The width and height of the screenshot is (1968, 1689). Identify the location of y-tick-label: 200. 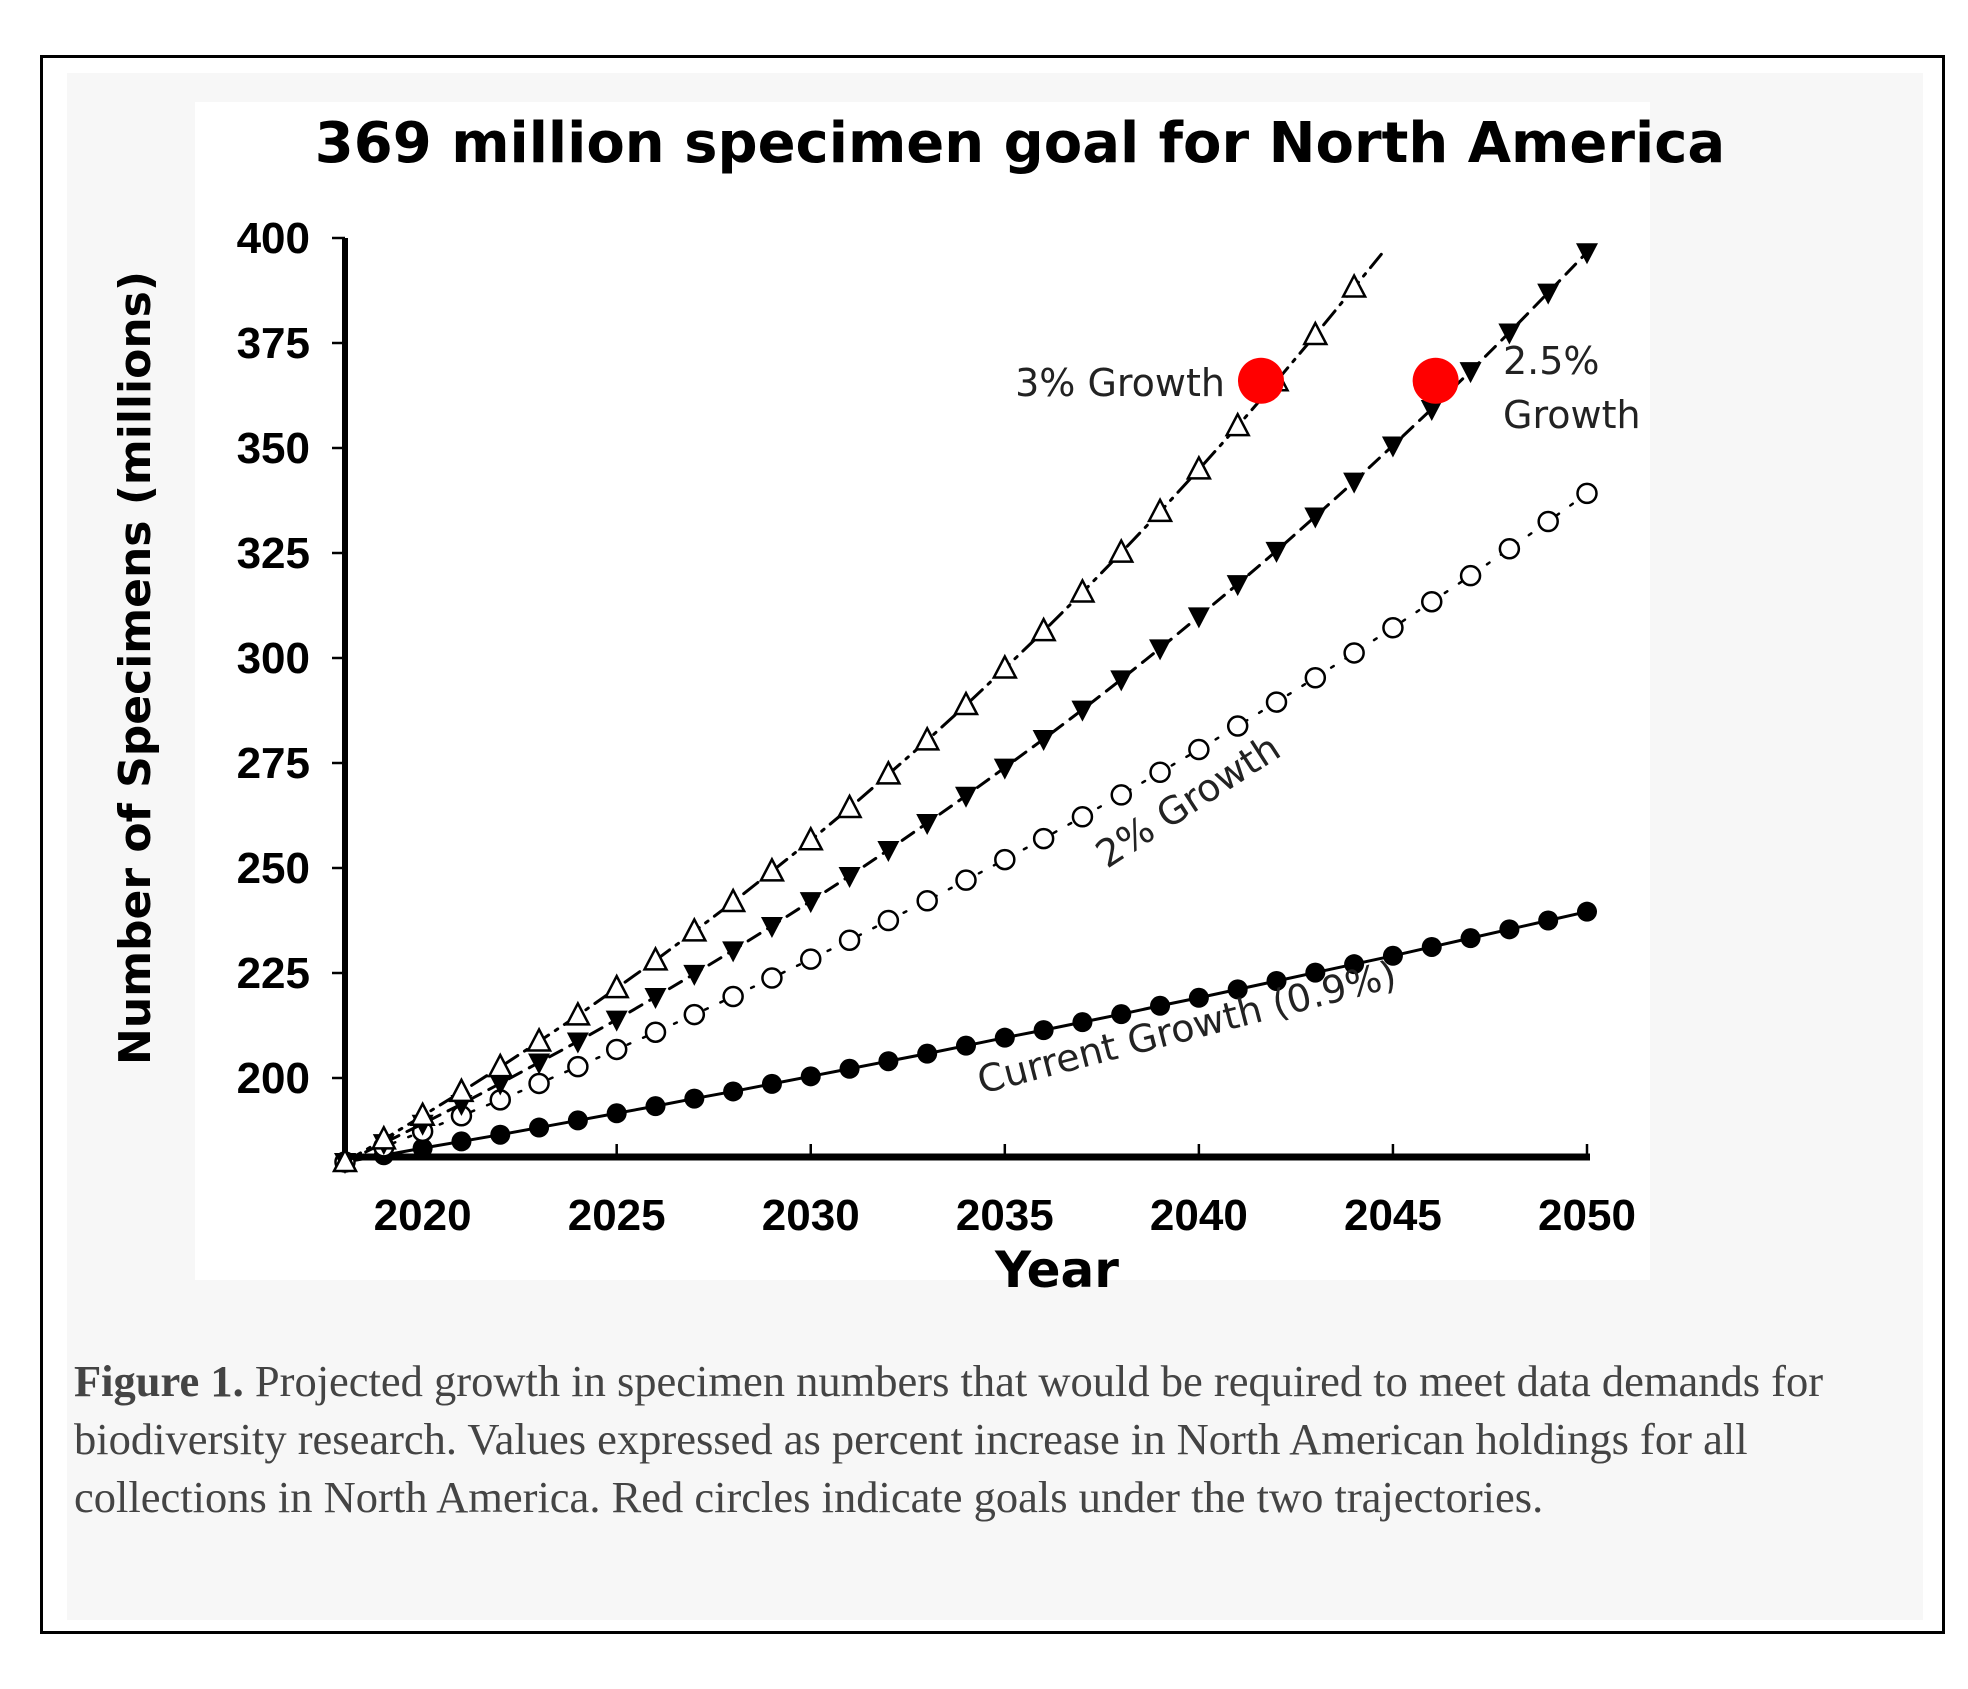
(273, 1078).